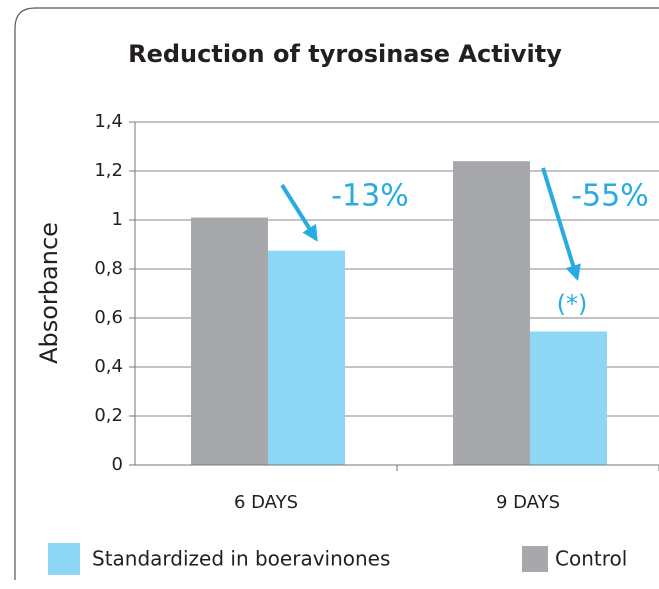 Image resolution: width=659 pixels, height=589 pixels. What do you see at coordinates (345, 54) in the screenshot?
I see `chart-title: Reduction of tyrosinase Activity` at bounding box center [345, 54].